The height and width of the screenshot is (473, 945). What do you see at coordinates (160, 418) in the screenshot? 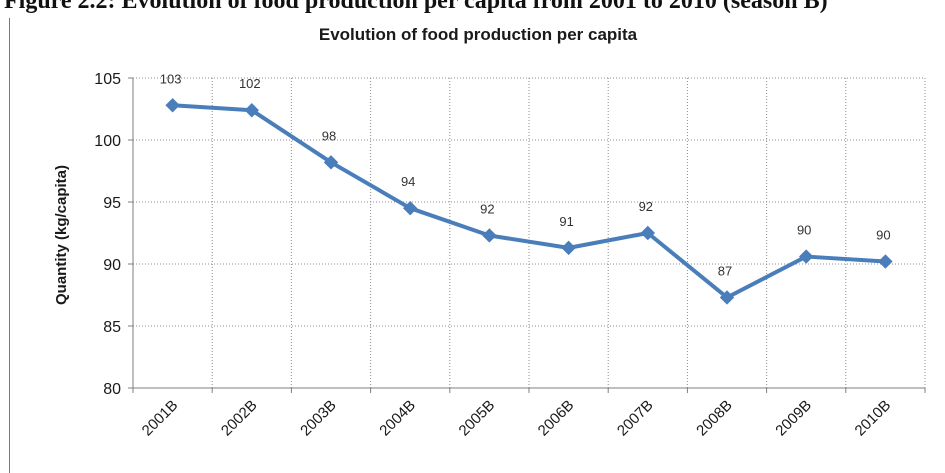
I see `x-tick-label: 2001B` at bounding box center [160, 418].